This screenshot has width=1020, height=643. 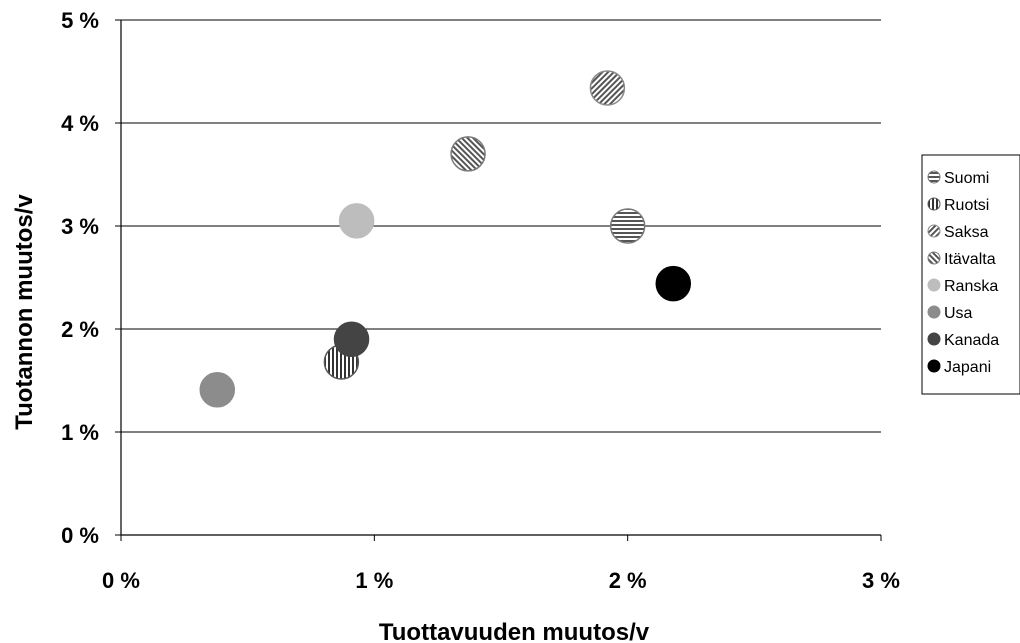 I want to click on y-tick-label: 5 %, so click(x=80, y=20).